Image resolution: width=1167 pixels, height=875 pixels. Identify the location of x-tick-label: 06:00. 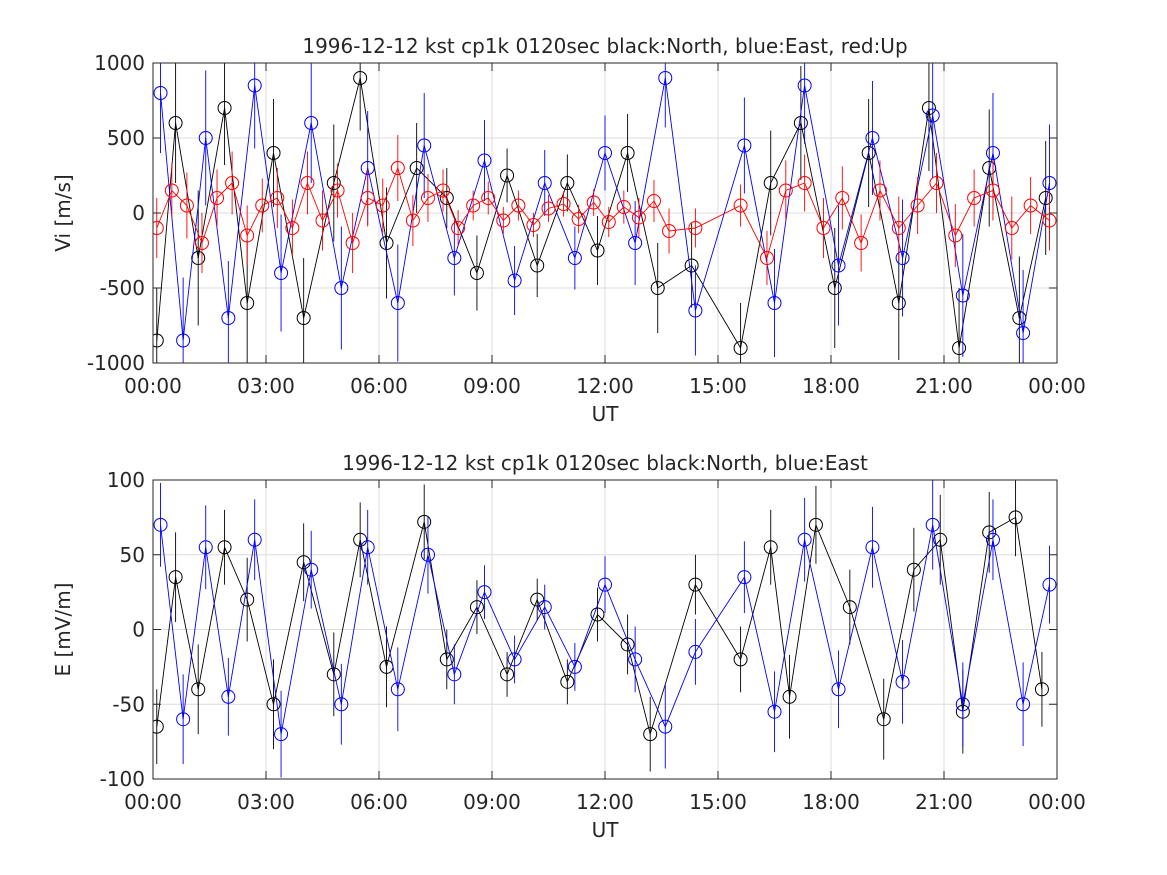
(379, 802).